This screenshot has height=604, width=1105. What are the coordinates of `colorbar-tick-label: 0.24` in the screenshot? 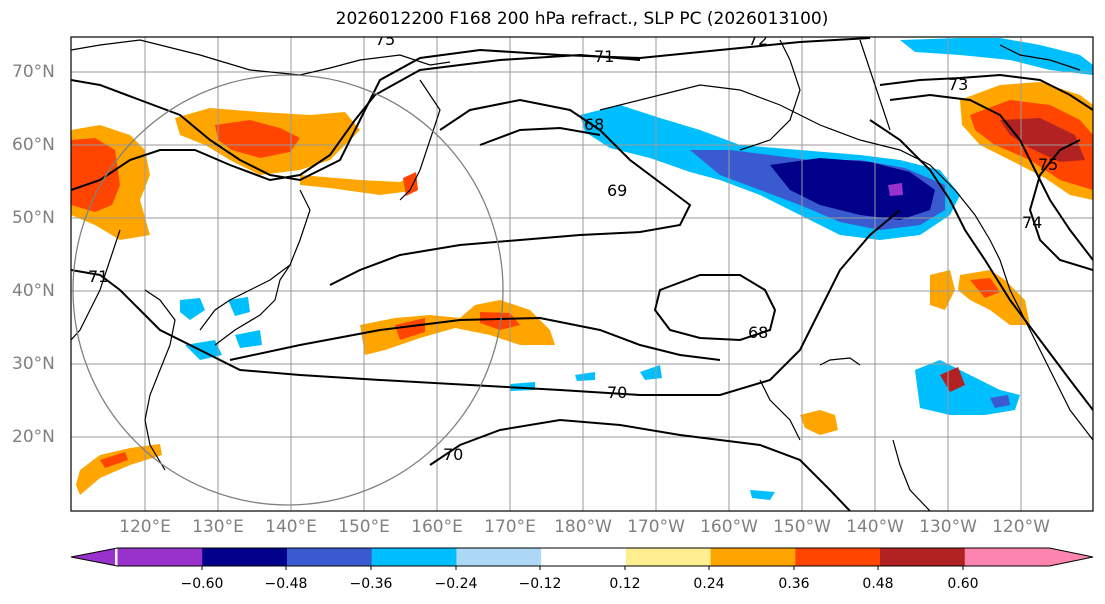 It's located at (709, 584).